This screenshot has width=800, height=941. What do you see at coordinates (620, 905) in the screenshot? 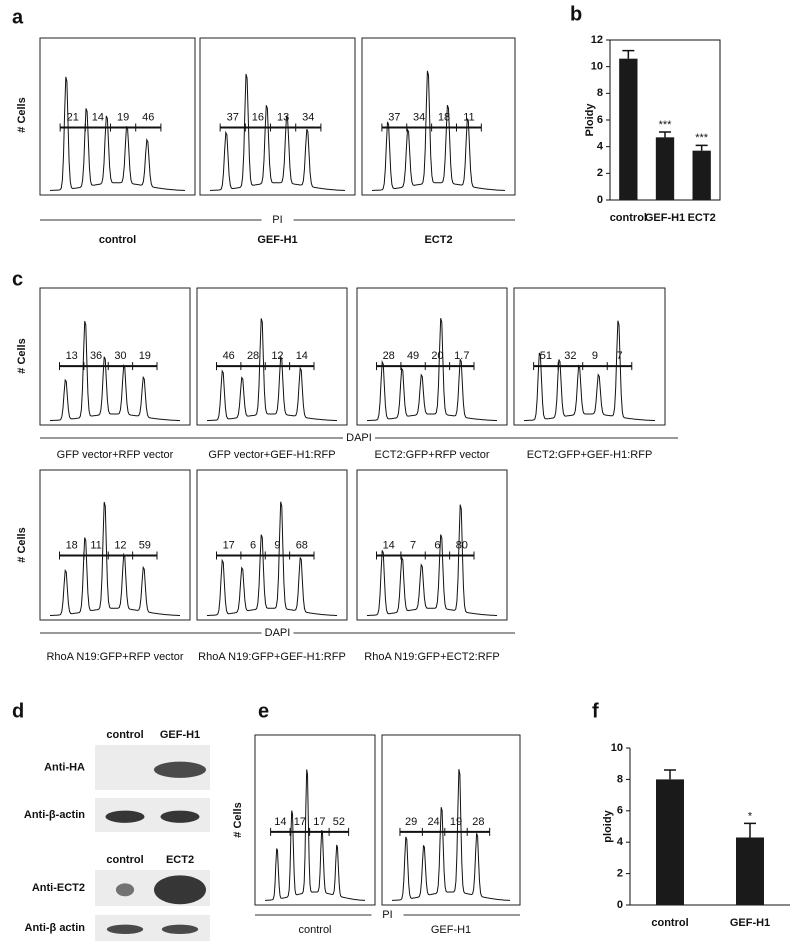
I see `y-tick-label: 0` at bounding box center [620, 905].